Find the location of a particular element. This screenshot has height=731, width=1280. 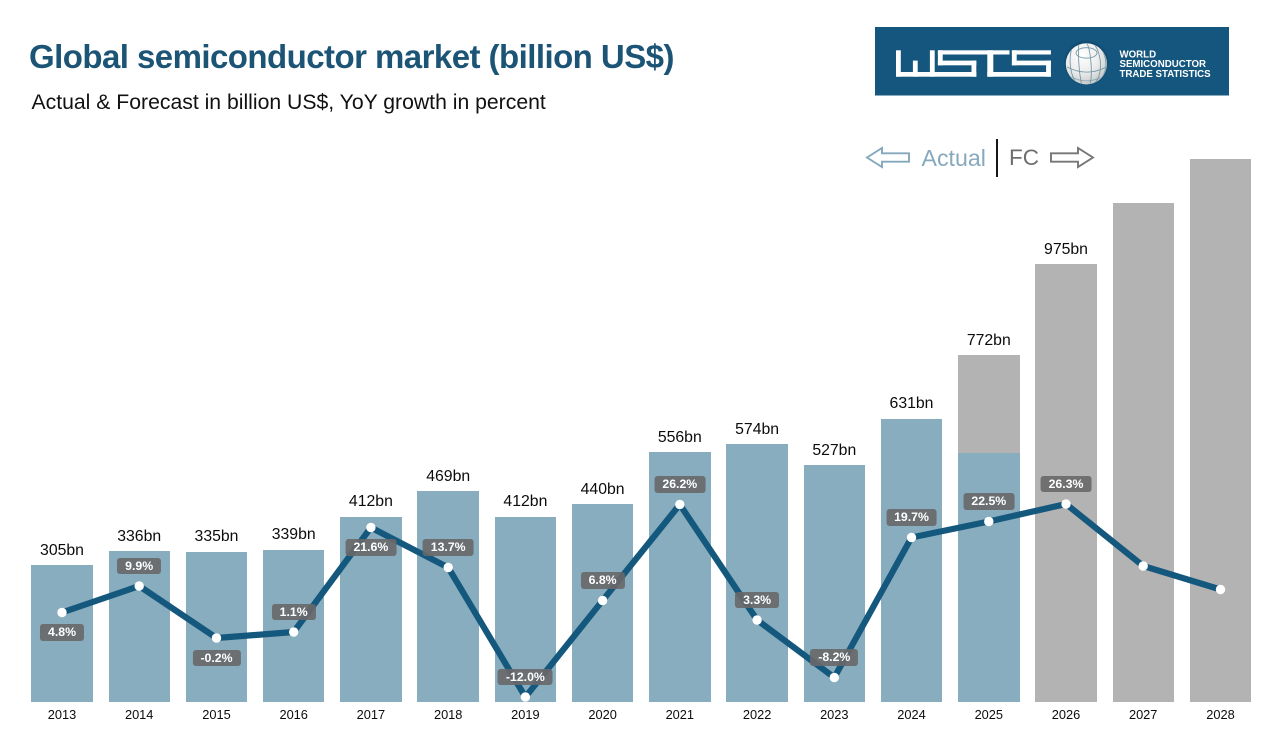

svg-text: TRADE STATISTICS is located at coordinates (1166, 74).